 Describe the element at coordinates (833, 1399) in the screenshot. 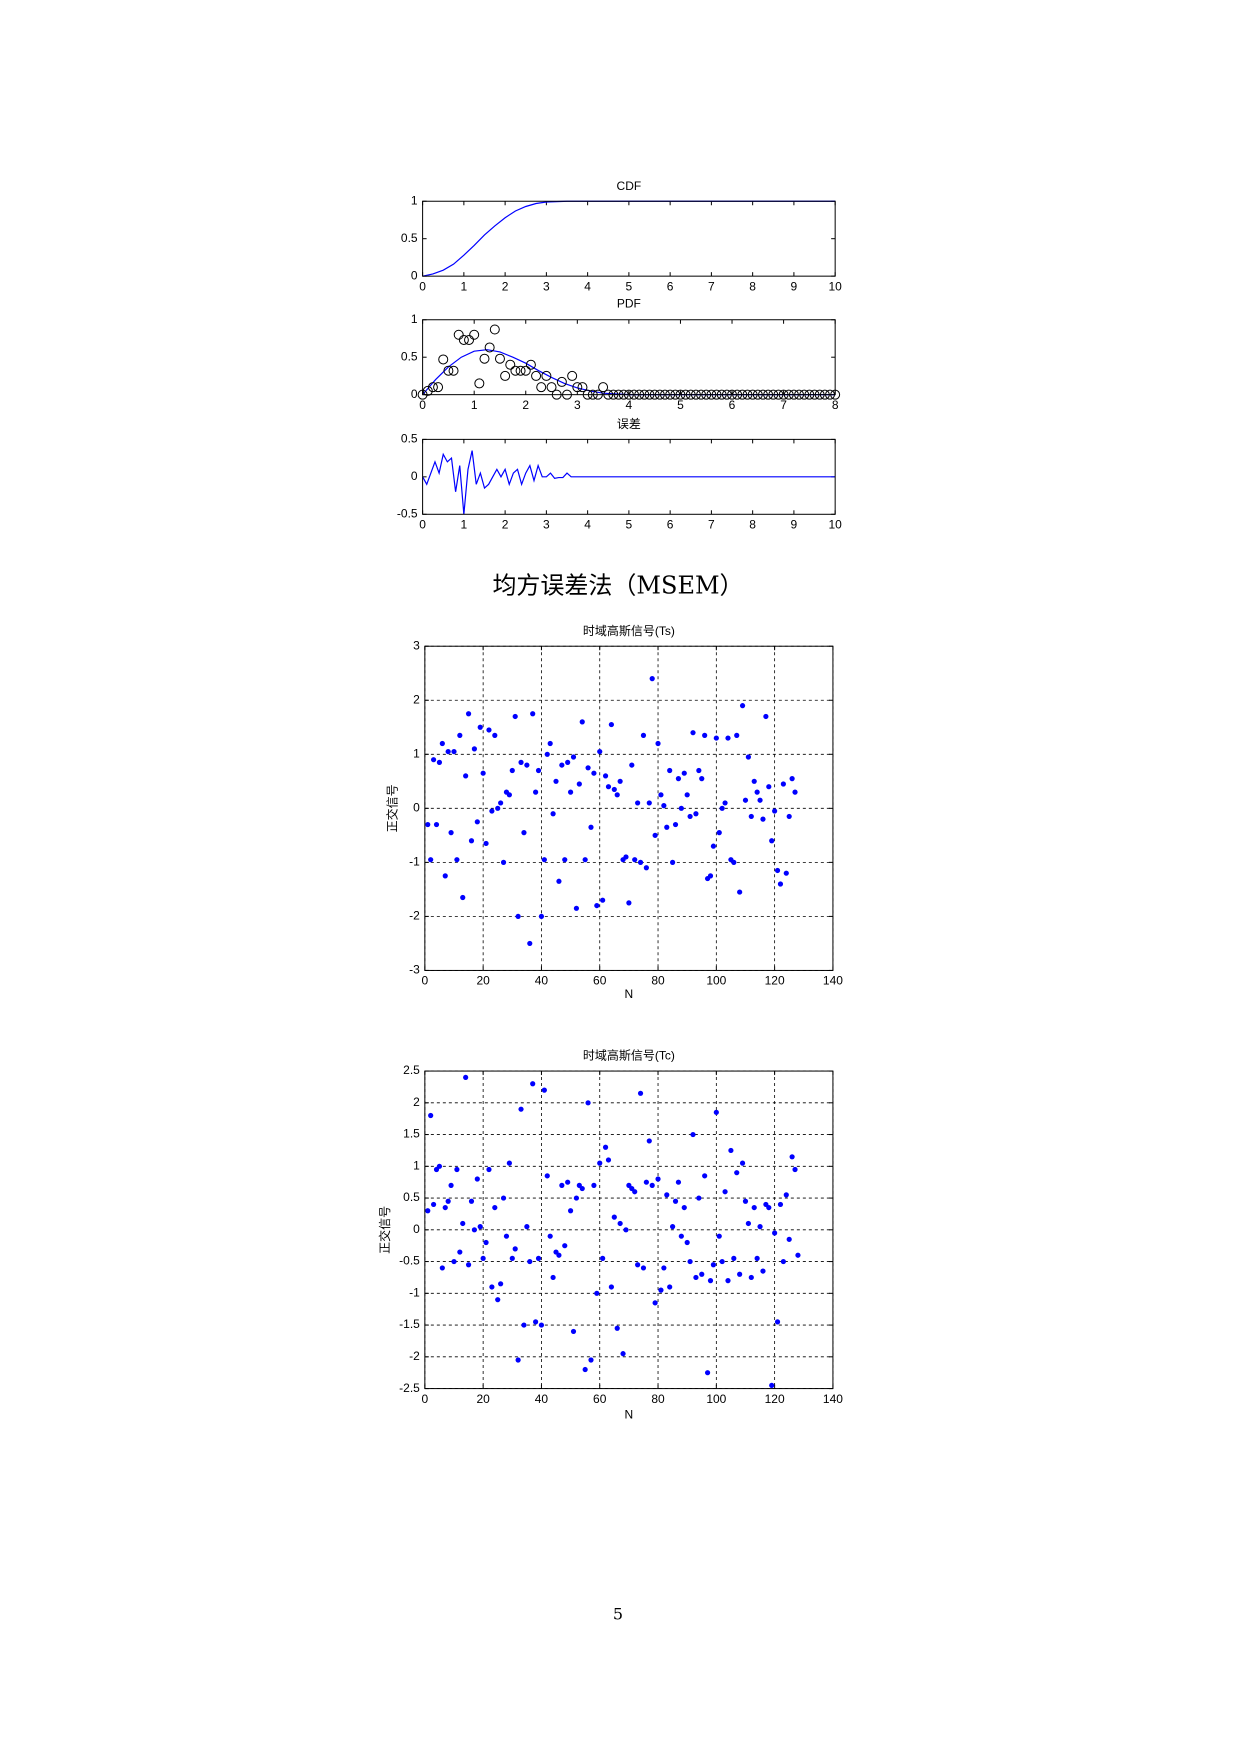

I see `x-tick-label: 140` at that location.